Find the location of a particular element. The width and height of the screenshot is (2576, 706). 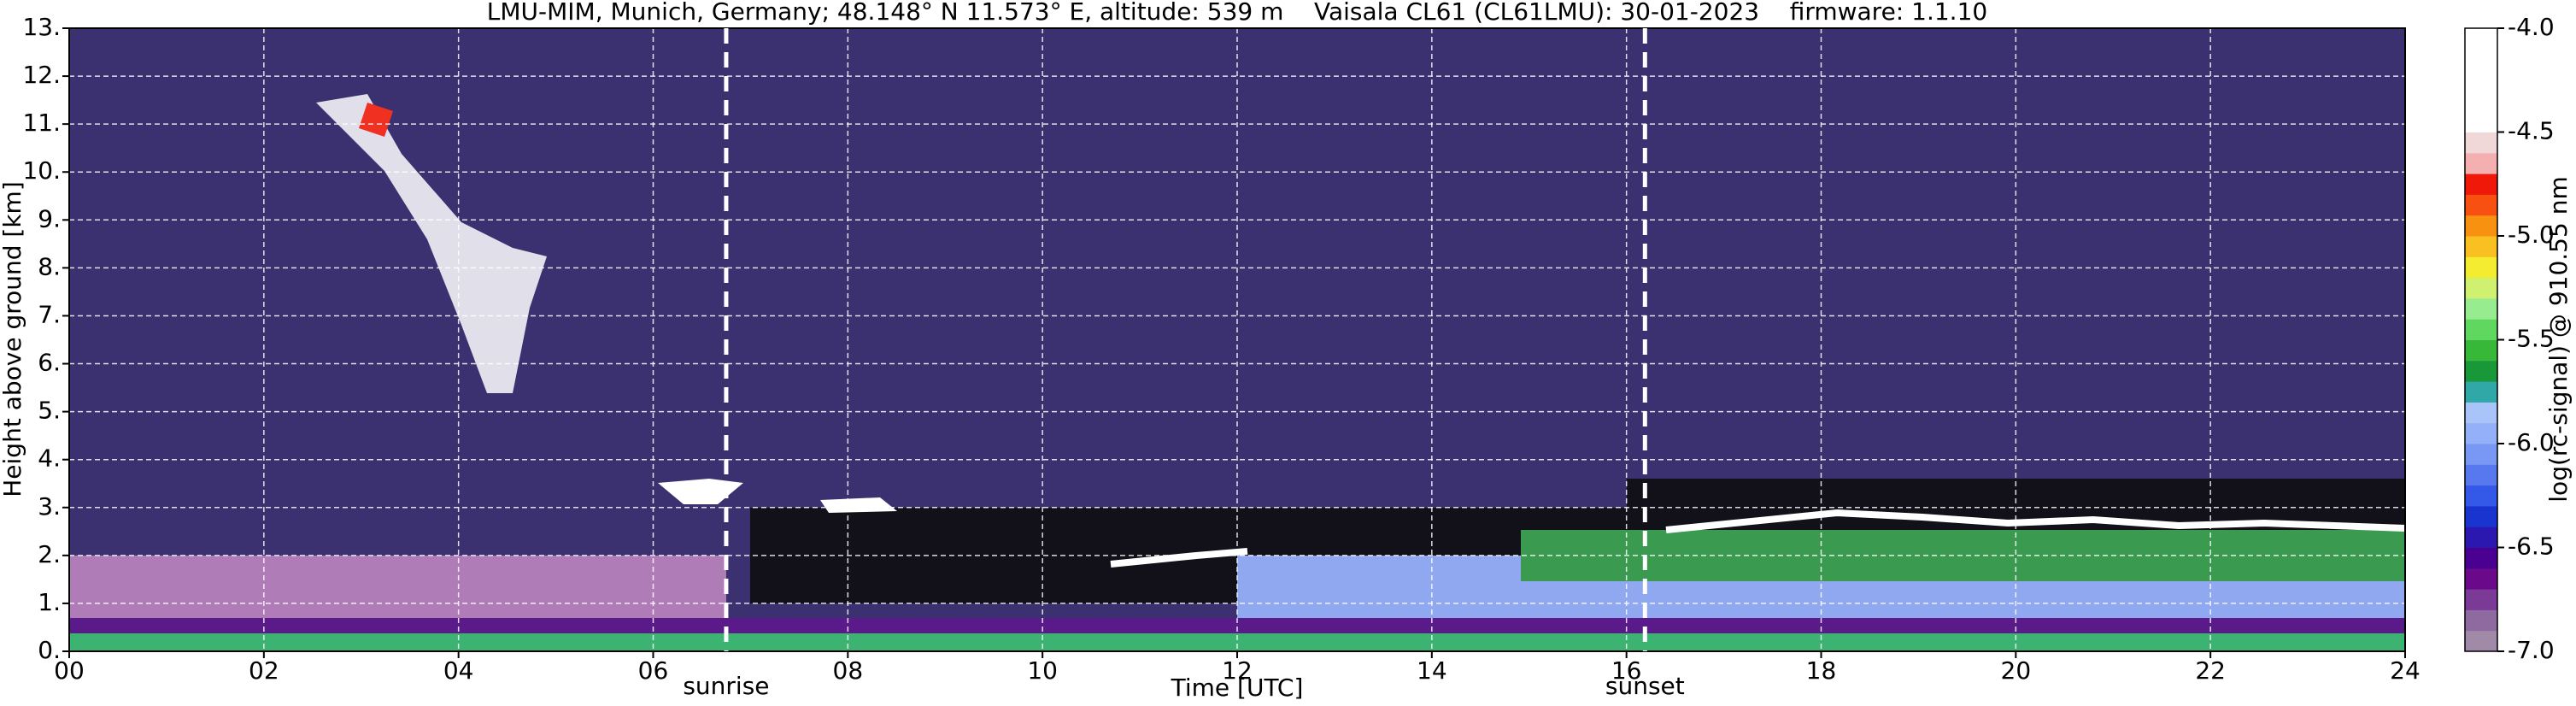

x-tick-label: 04 is located at coordinates (458, 670).